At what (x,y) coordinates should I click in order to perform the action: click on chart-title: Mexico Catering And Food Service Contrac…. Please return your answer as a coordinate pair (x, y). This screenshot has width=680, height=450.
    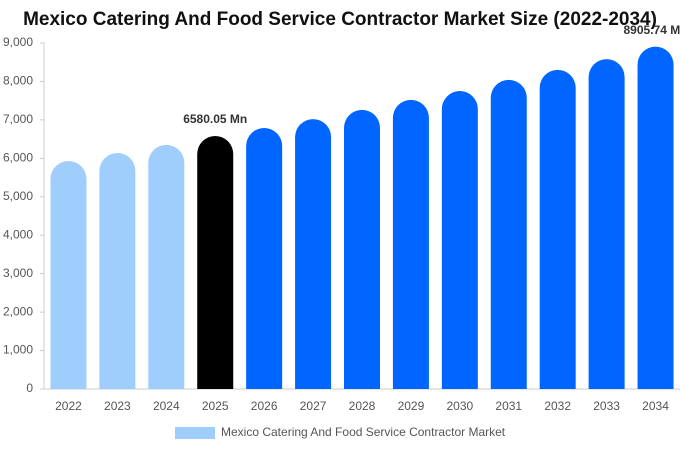
    Looking at the image, I should click on (340, 19).